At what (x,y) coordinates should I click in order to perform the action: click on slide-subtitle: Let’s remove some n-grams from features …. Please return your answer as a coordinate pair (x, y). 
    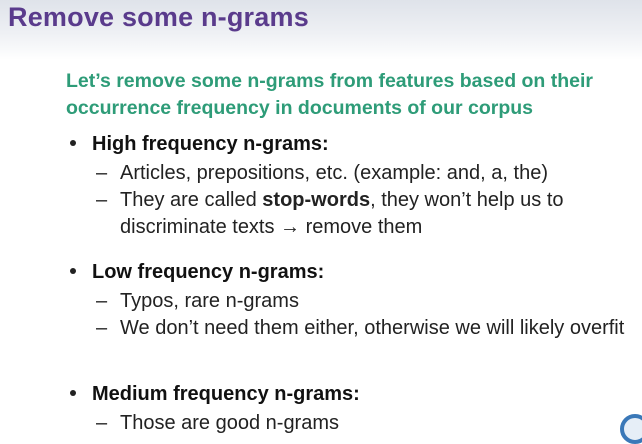
    Looking at the image, I should click on (330, 94).